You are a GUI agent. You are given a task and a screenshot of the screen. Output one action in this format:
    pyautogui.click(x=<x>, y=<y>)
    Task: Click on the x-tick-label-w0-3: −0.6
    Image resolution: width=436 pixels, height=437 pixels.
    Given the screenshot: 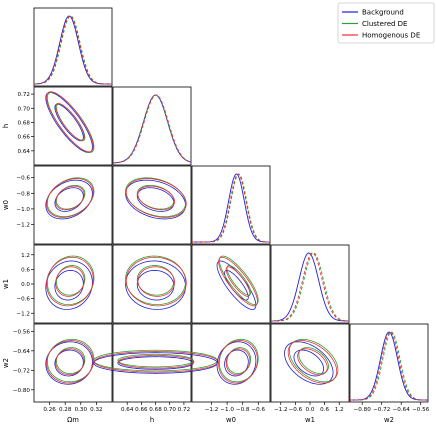 What is the action you would take?
    pyautogui.click(x=259, y=410)
    